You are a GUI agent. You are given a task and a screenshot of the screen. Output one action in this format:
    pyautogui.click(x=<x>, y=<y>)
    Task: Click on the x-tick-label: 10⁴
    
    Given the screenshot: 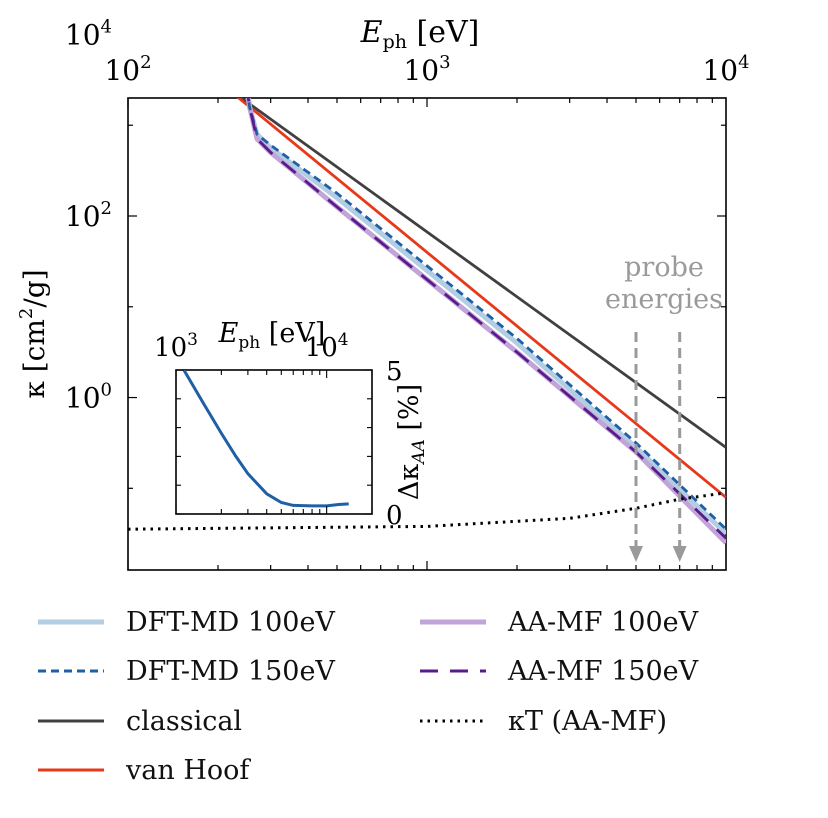 What is the action you would take?
    pyautogui.click(x=725, y=69)
    